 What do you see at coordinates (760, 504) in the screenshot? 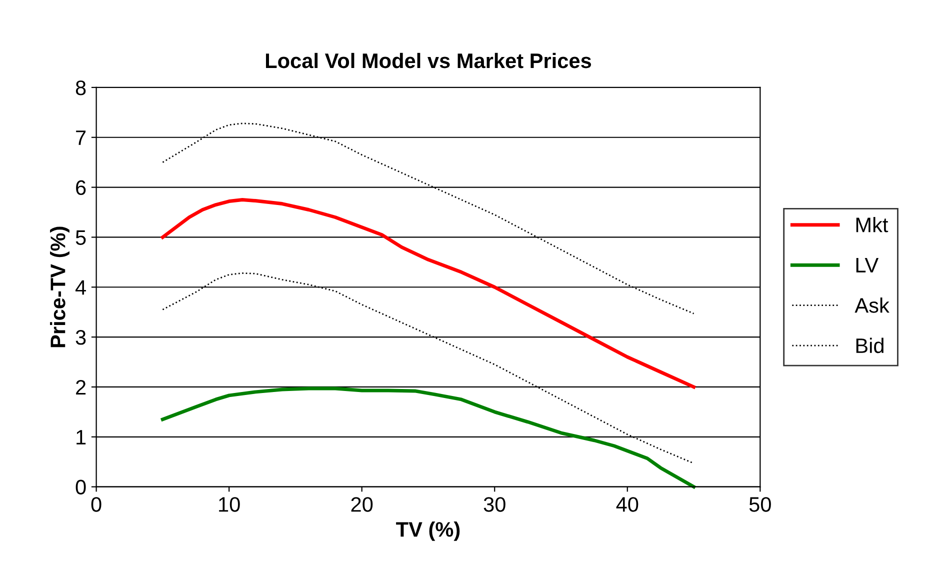
I see `x-tick-label: 50` at bounding box center [760, 504].